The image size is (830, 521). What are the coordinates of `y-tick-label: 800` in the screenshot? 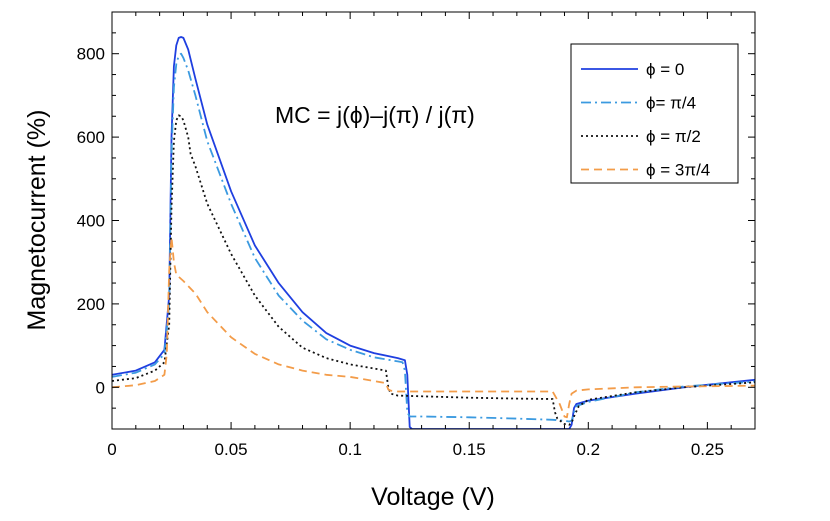 It's located at (91, 54).